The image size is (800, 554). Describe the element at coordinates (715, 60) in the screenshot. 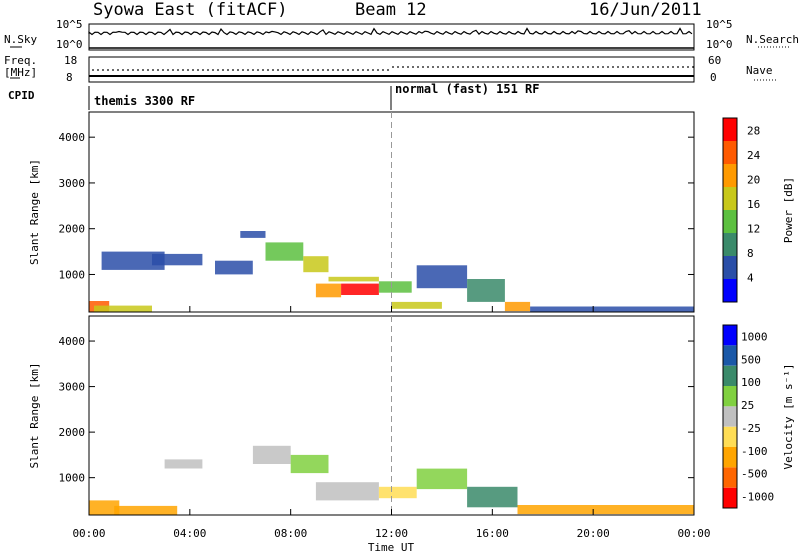

I see `nave-tick-top: 60` at that location.